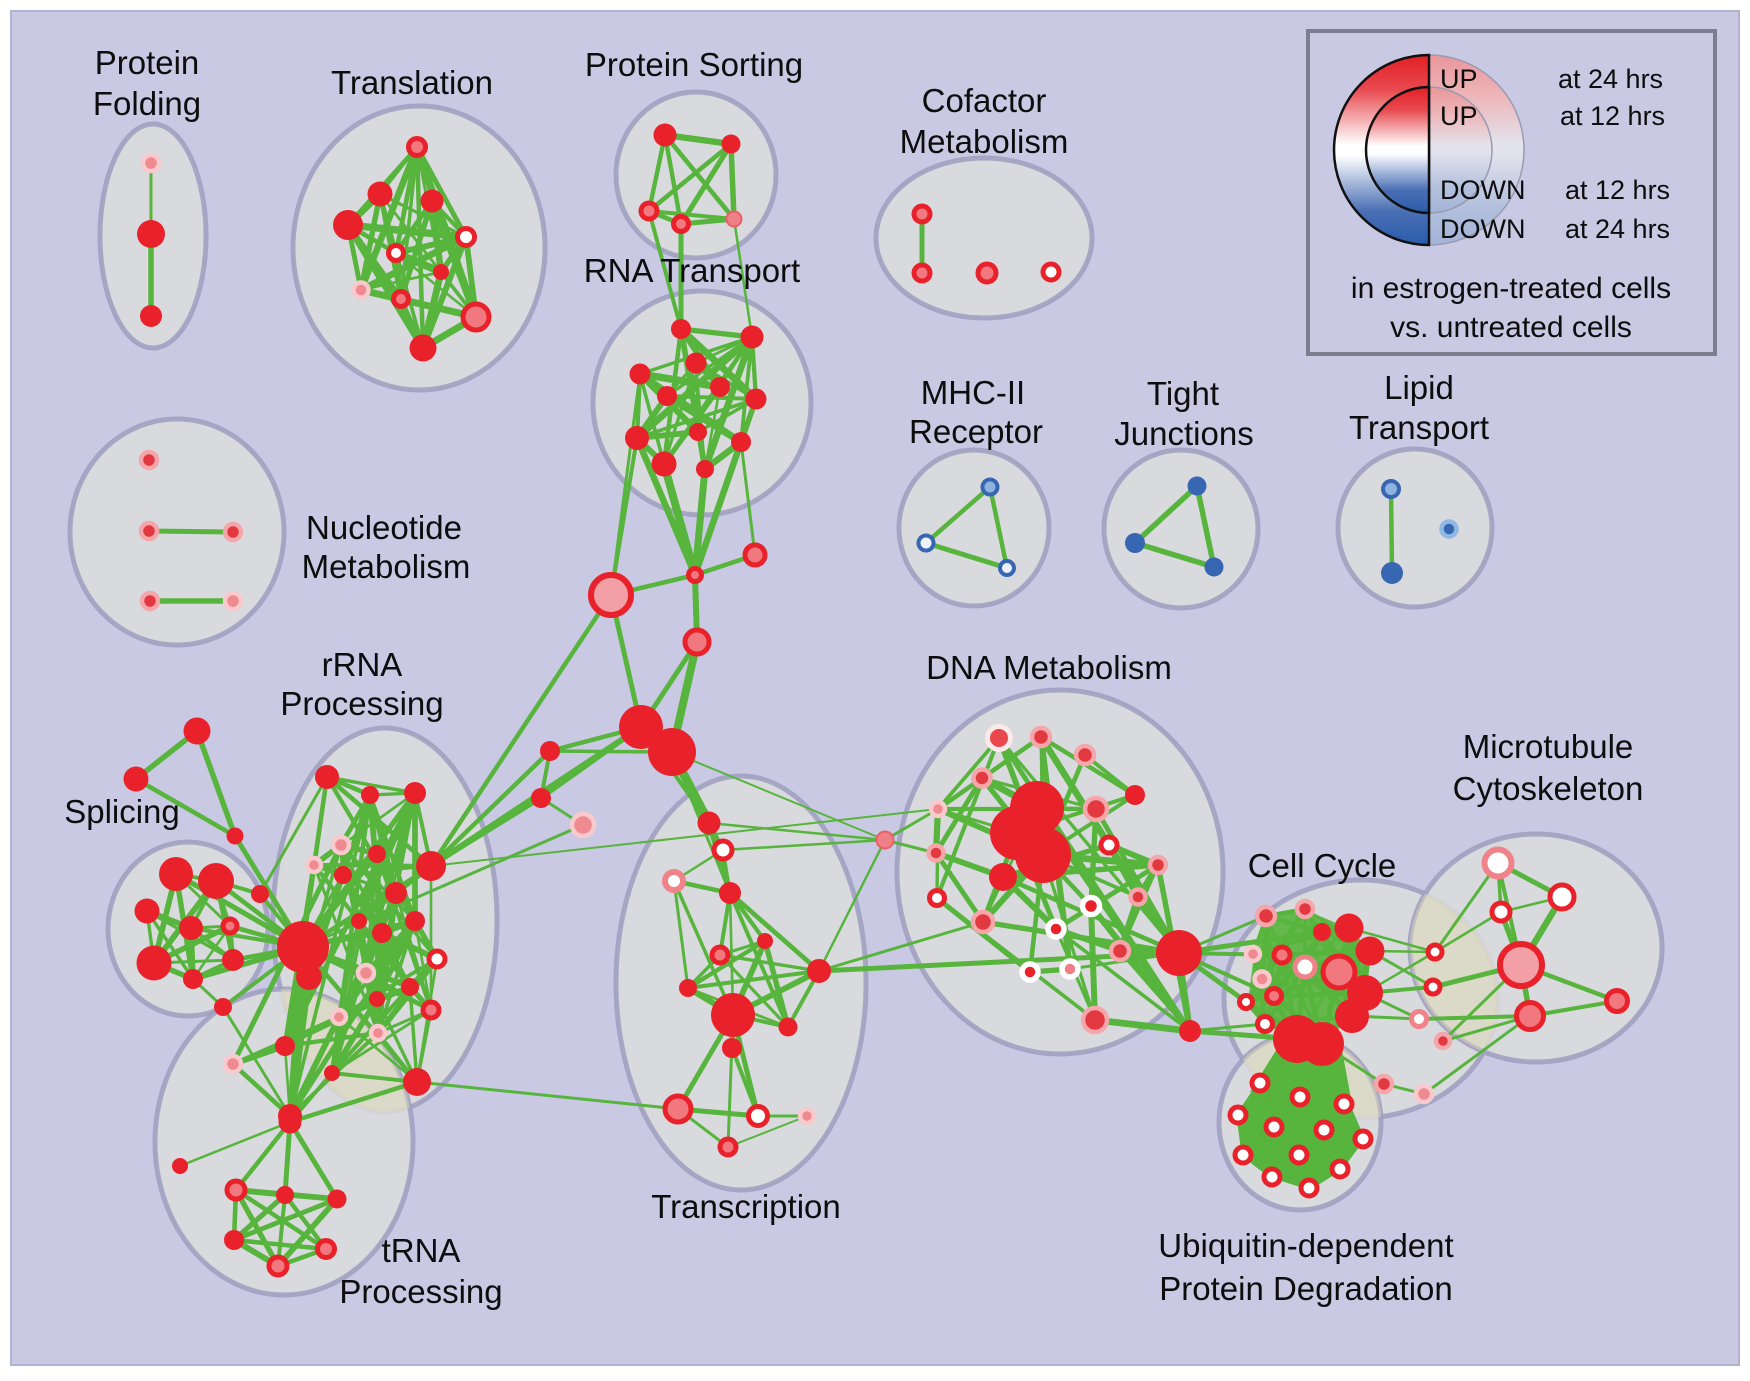  Describe the element at coordinates (384, 527) in the screenshot. I see `svg-text: Nucleotide` at that location.